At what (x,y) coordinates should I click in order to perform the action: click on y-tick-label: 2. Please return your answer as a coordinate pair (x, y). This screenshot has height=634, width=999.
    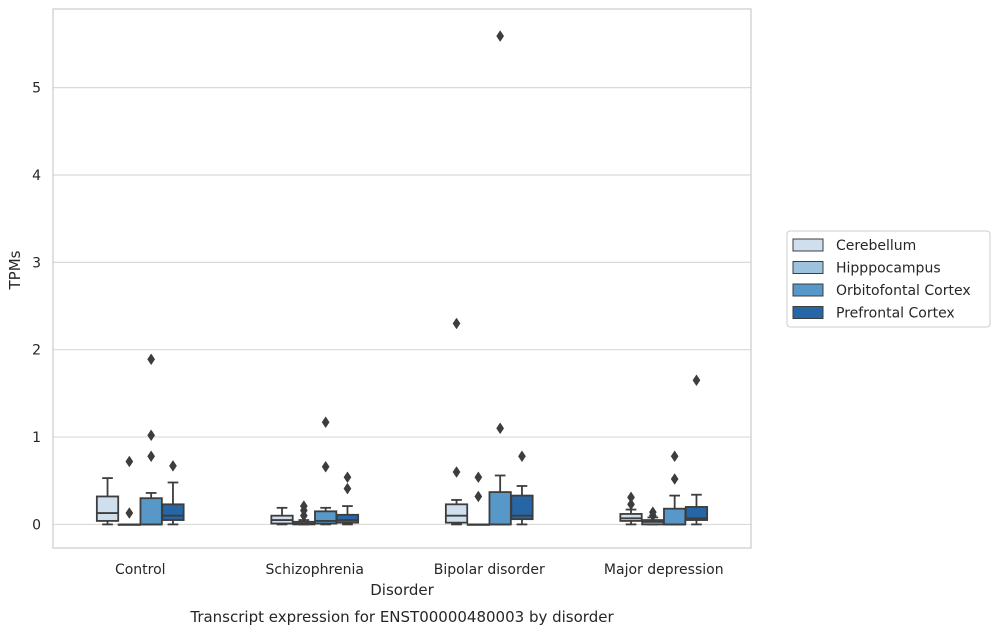
    Looking at the image, I should click on (36, 351).